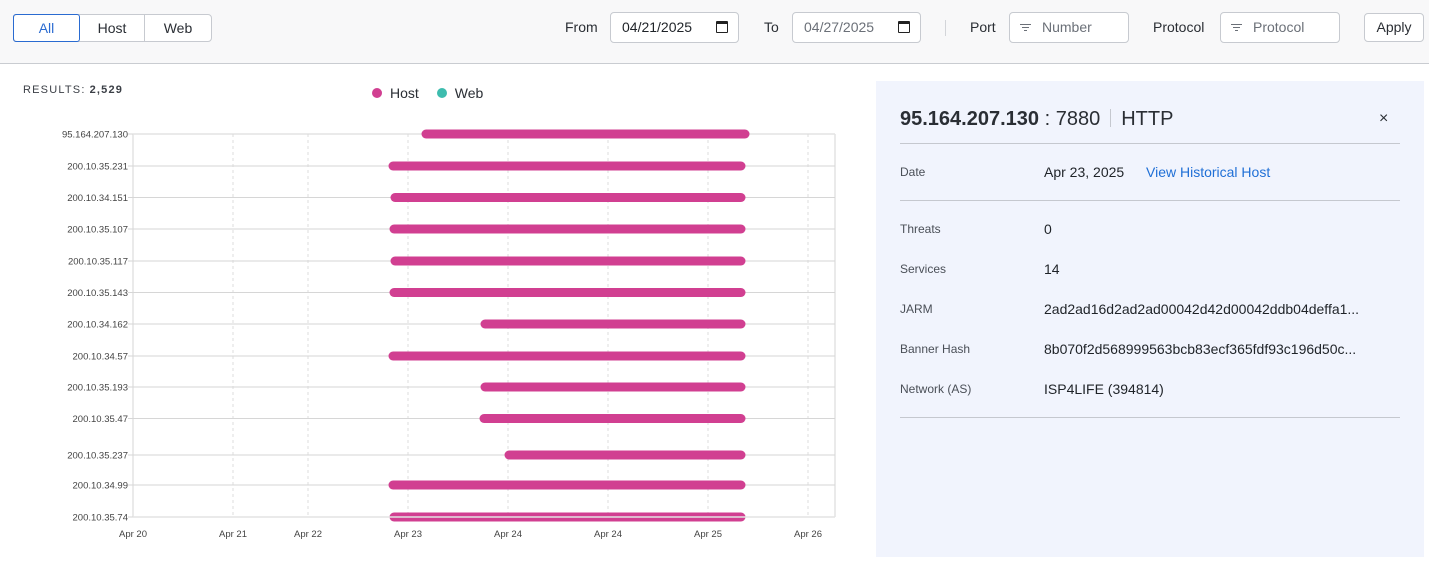 This screenshot has width=1429, height=566. What do you see at coordinates (54, 90) in the screenshot?
I see `results-label: RESULTS:` at bounding box center [54, 90].